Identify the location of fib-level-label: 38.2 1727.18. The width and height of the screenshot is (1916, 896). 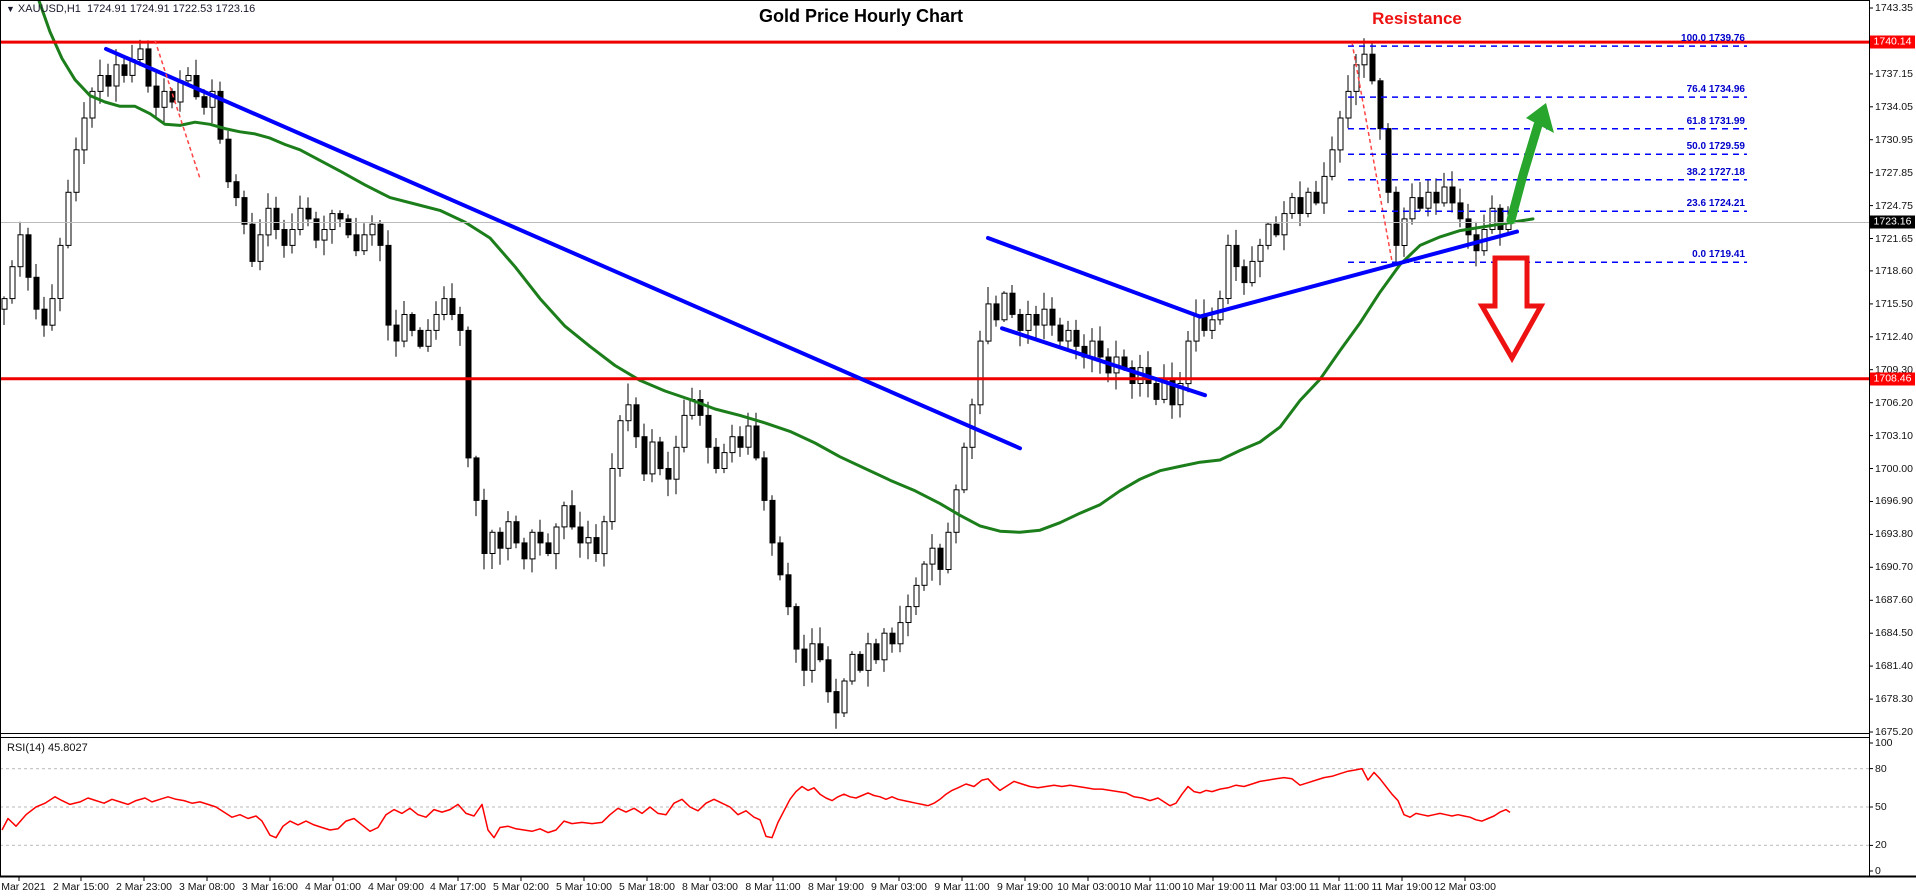
(1715, 172).